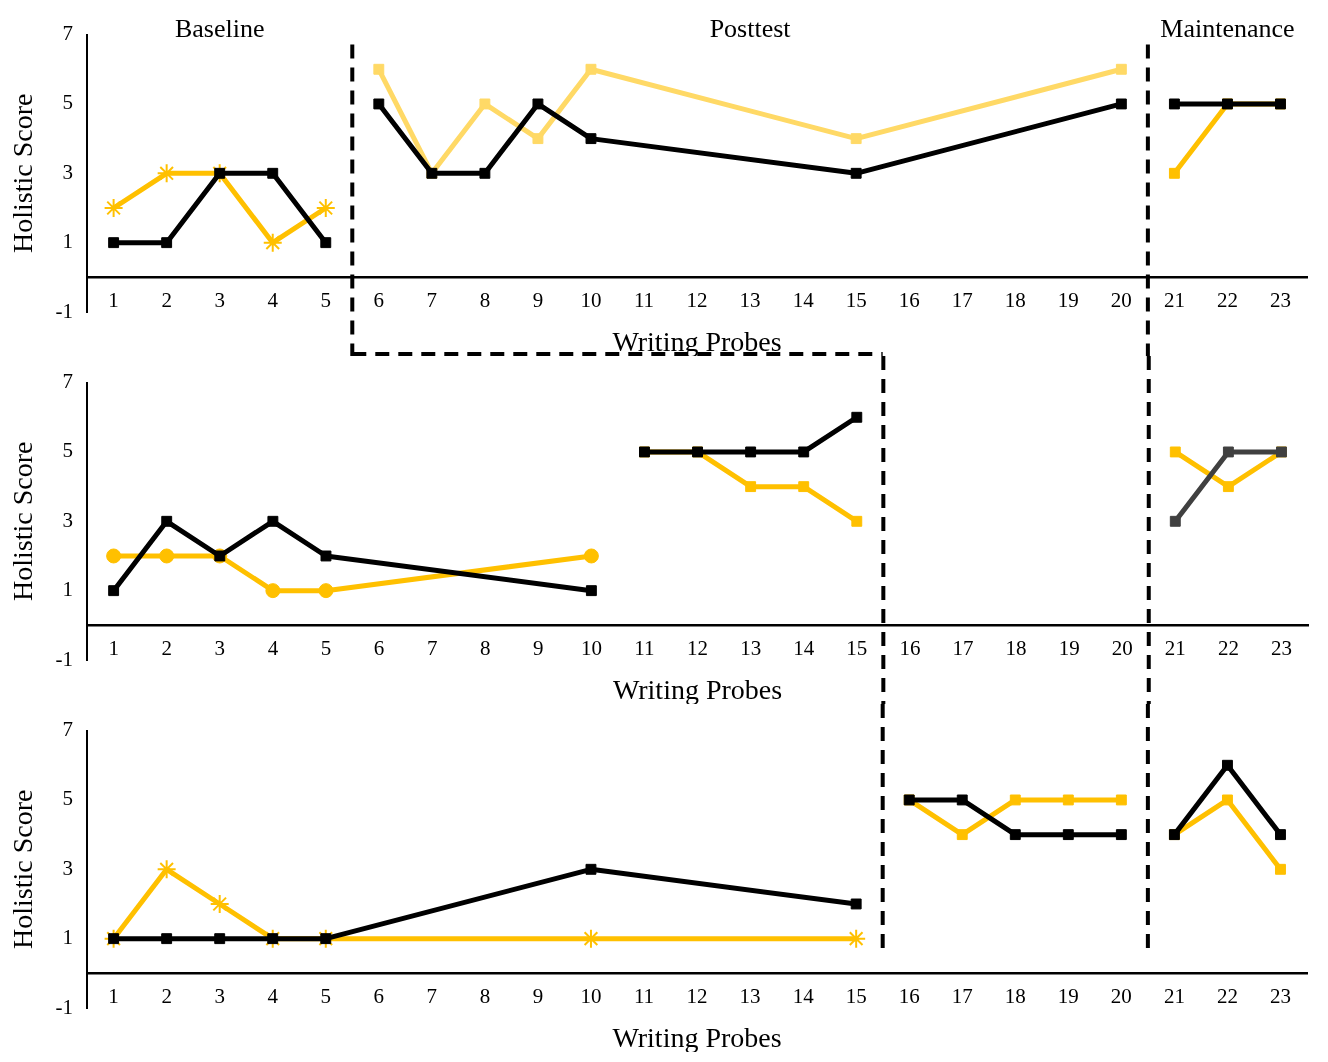 Image resolution: width=1328 pixels, height=1062 pixels. Describe the element at coordinates (750, 29) in the screenshot. I see `annotation: Posttest` at that location.